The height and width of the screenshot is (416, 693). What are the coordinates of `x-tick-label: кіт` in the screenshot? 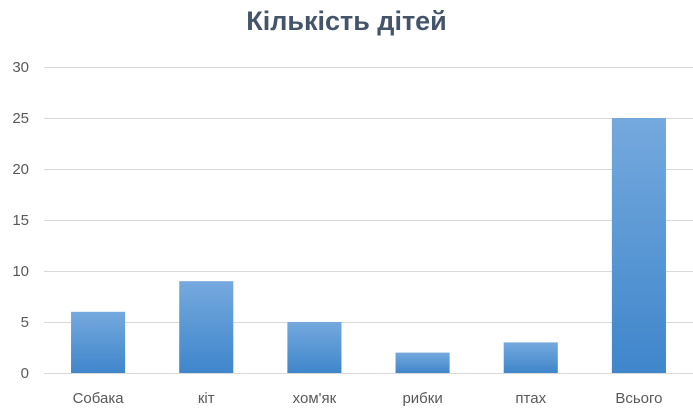 It's located at (206, 398).